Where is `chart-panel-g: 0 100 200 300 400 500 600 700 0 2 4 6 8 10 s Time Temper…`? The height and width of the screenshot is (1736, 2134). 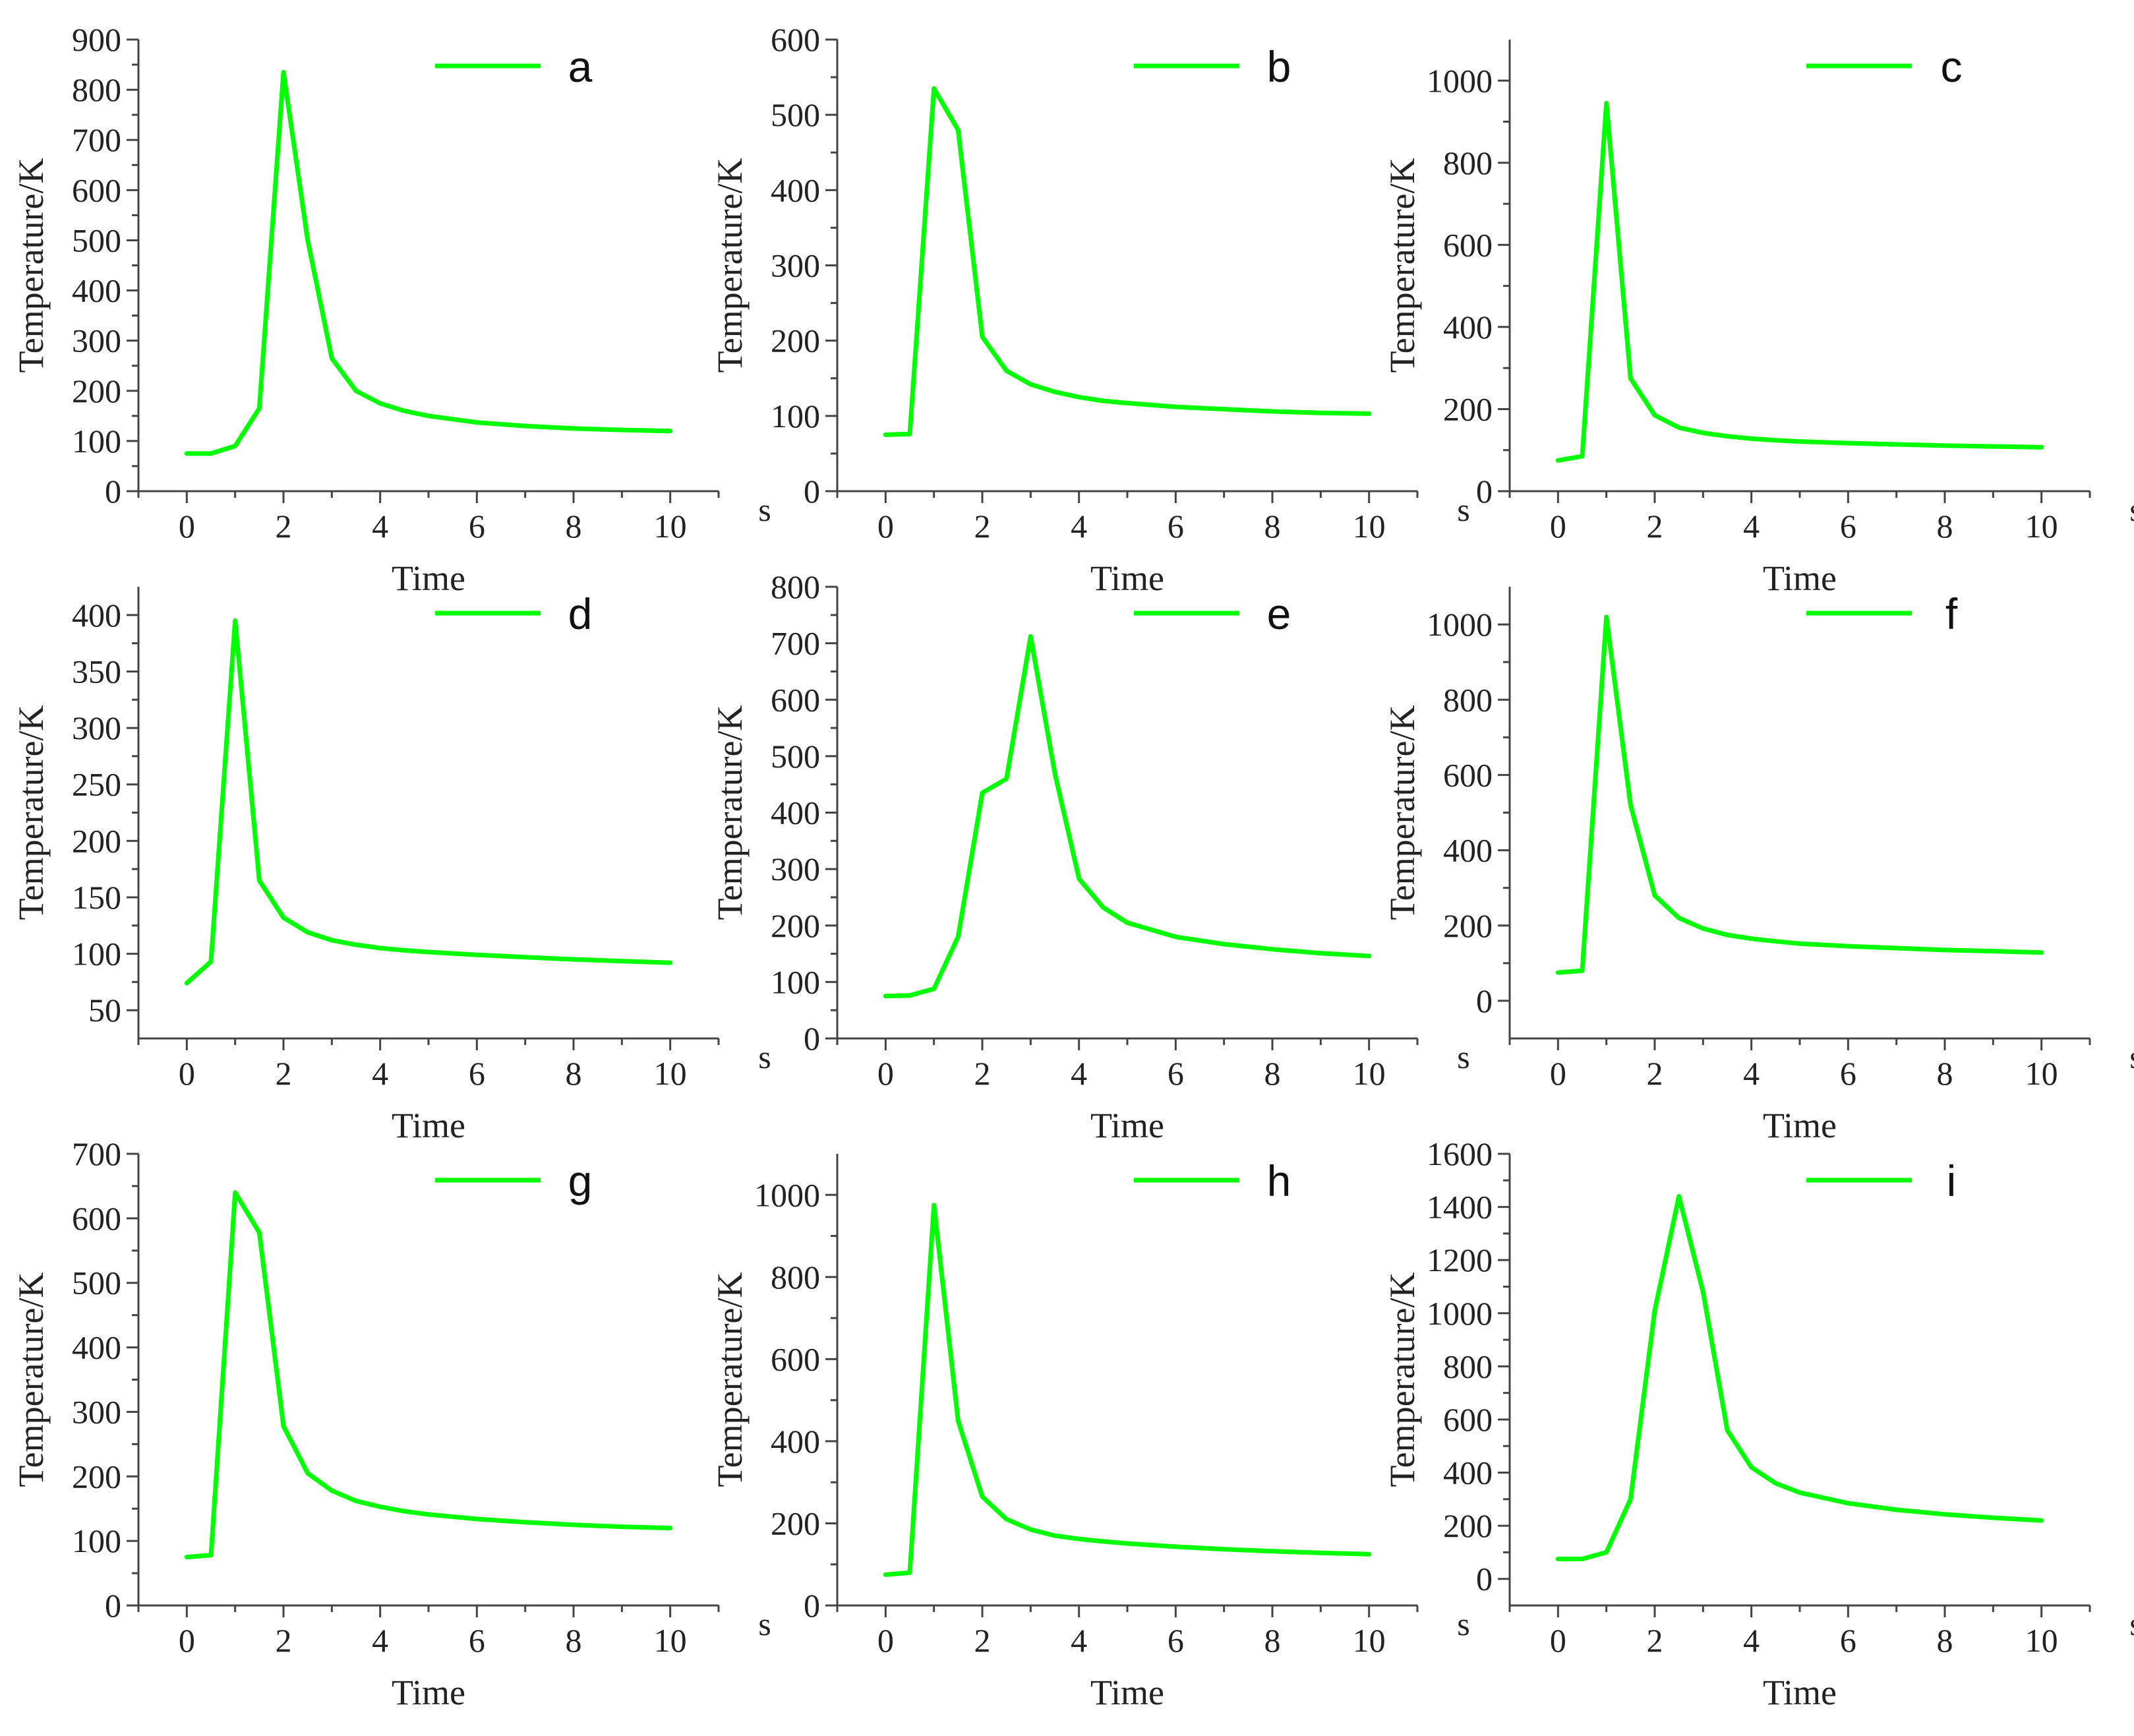
chart-panel-g: 0 100 200 300 400 500 600 700 0 2 4 6 8 10 s Time Temper… is located at coordinates (391, 1424).